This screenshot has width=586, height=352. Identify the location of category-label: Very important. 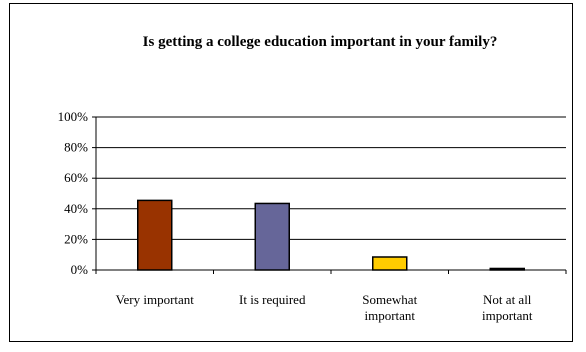
(155, 299).